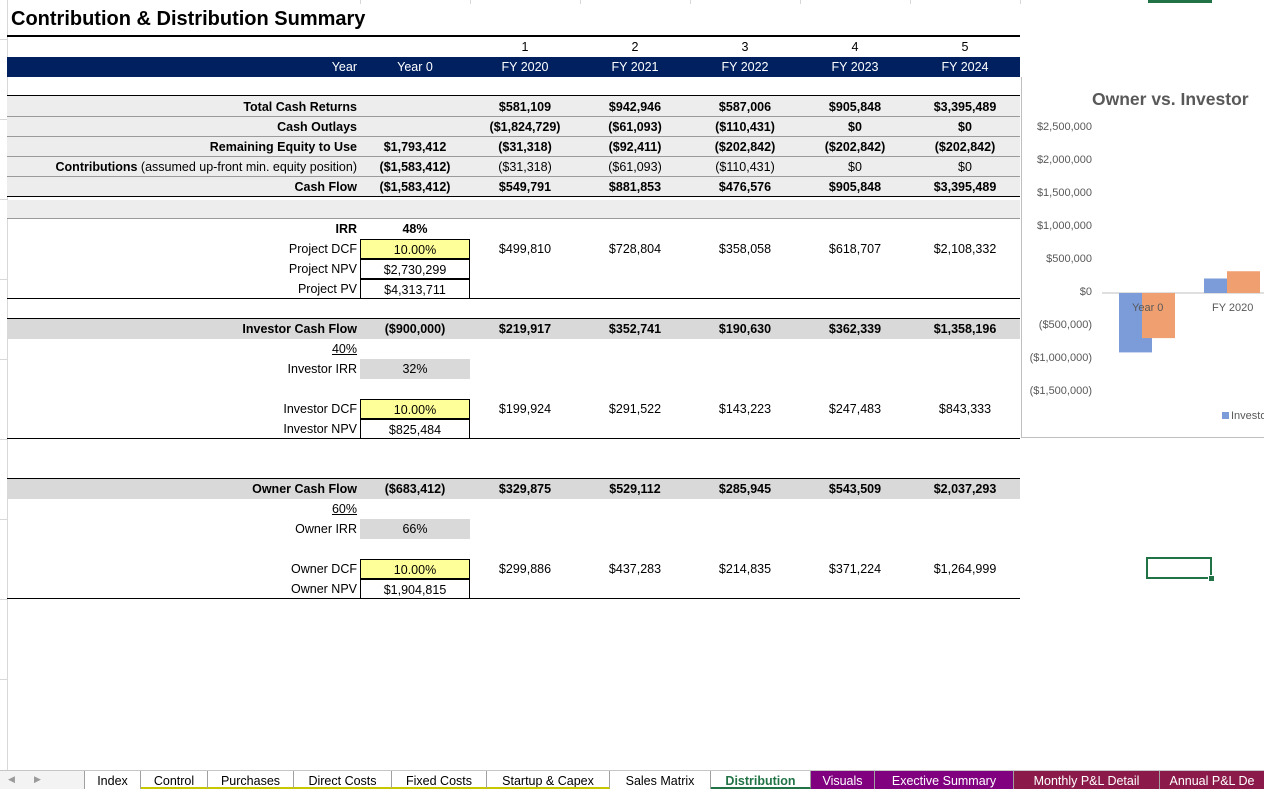 The height and width of the screenshot is (789, 1264). Describe the element at coordinates (635, 249) in the screenshot. I see `value-cell: $728,804` at that location.